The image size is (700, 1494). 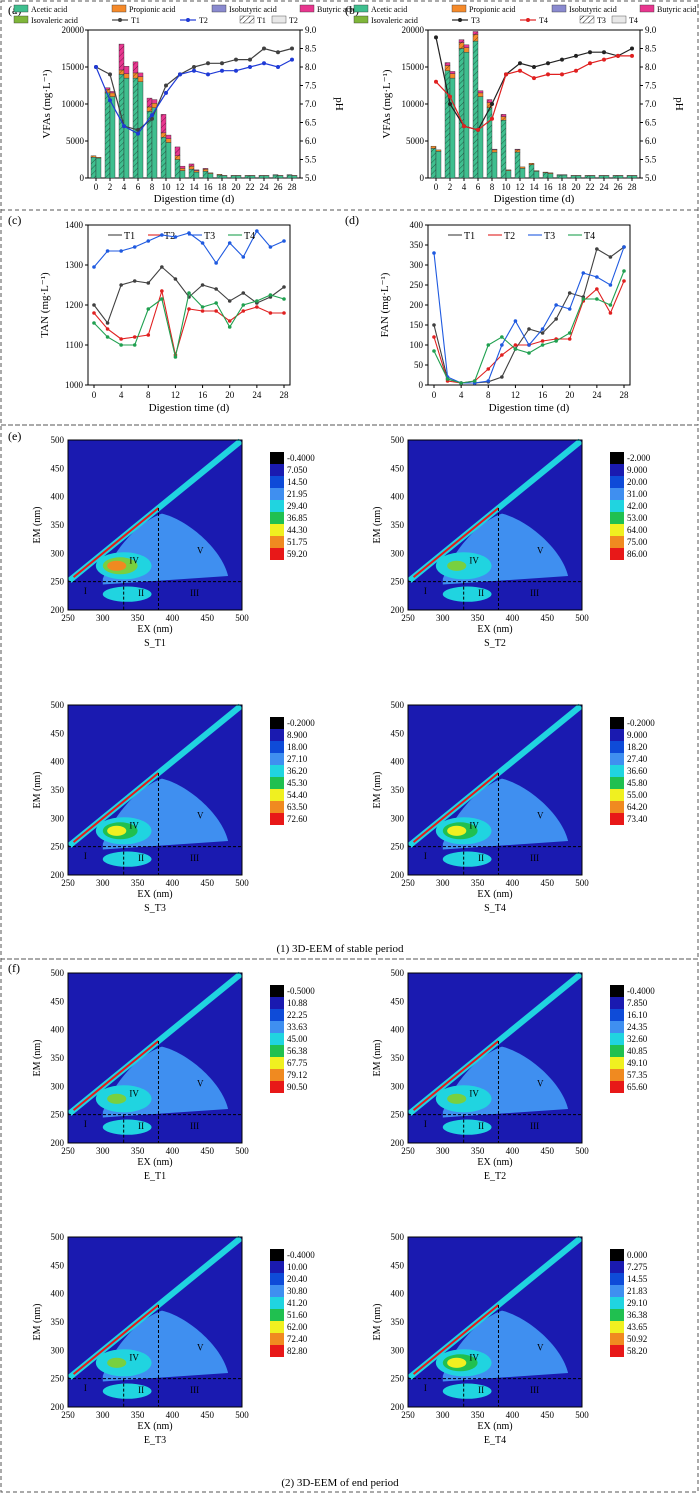 I want to click on eem-ytick-E_T3-2: 300, so click(x=58, y=1350).